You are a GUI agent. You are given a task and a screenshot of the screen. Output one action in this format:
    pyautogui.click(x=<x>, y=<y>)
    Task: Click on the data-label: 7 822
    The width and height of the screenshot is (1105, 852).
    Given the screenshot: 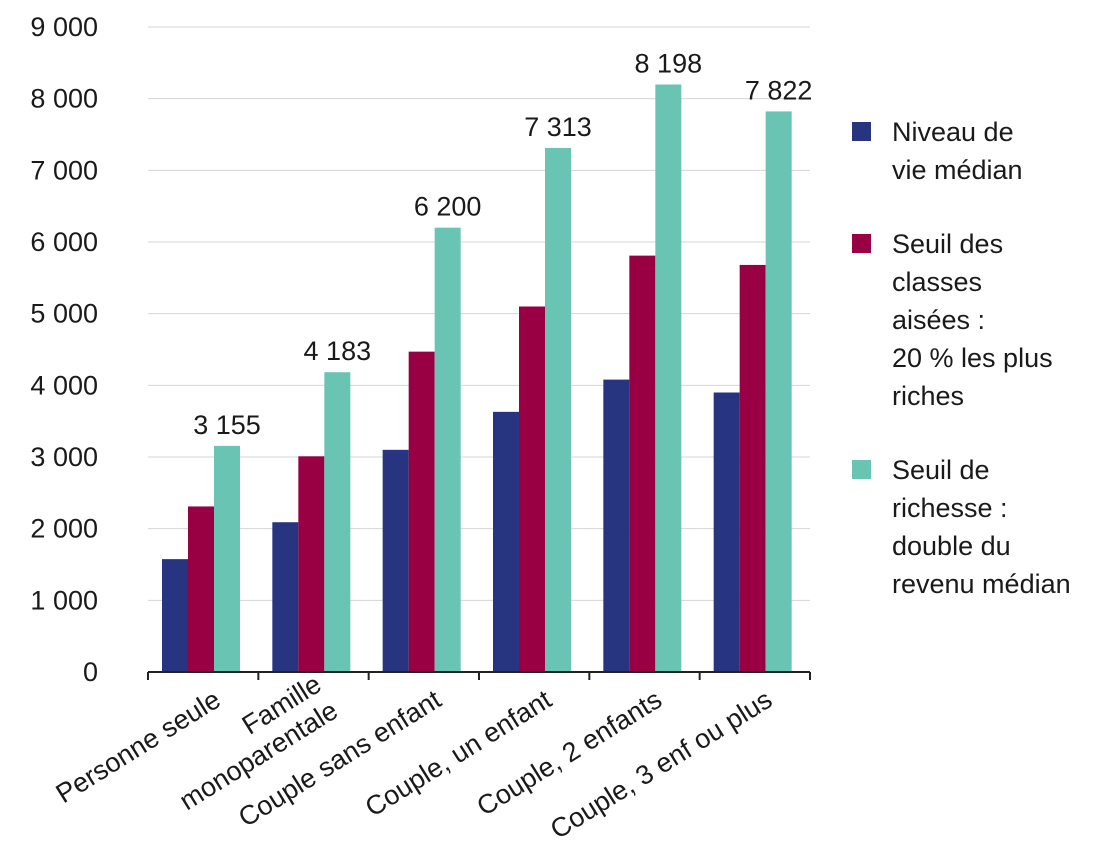 What is the action you would take?
    pyautogui.click(x=779, y=90)
    